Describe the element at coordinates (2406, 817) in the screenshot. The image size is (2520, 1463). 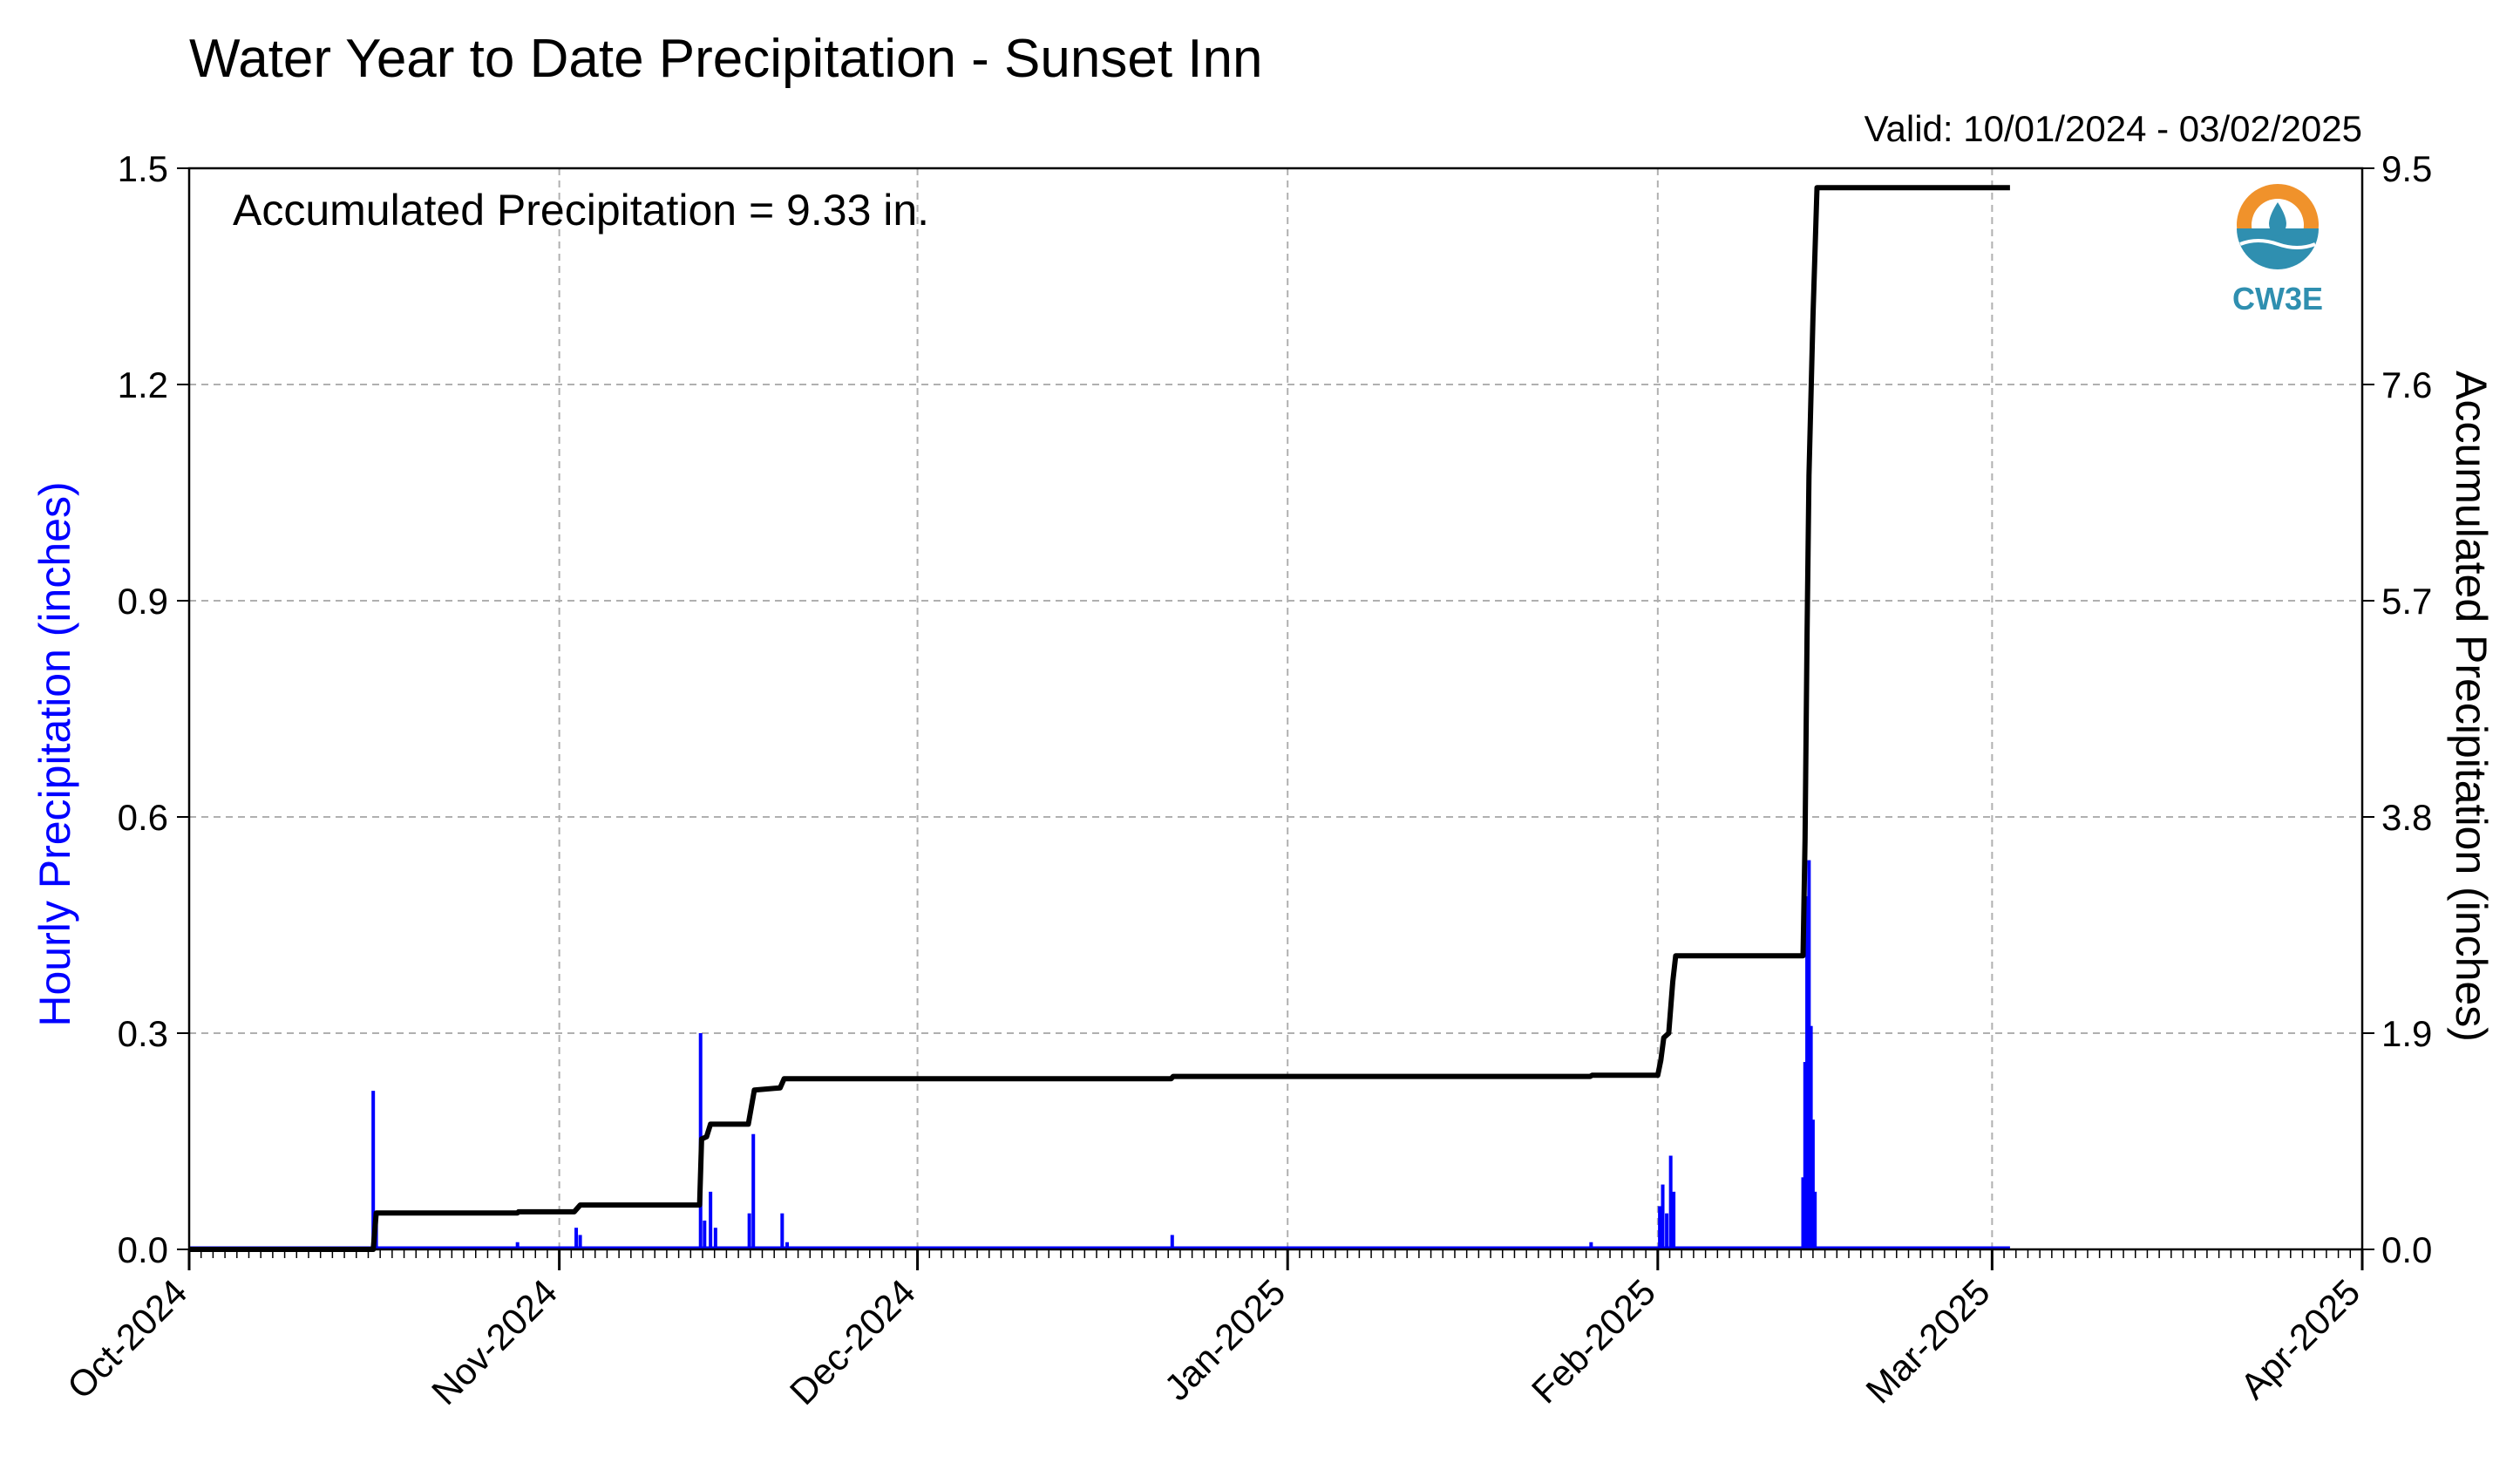
I see `right-y-tick-label: 3.8` at that location.